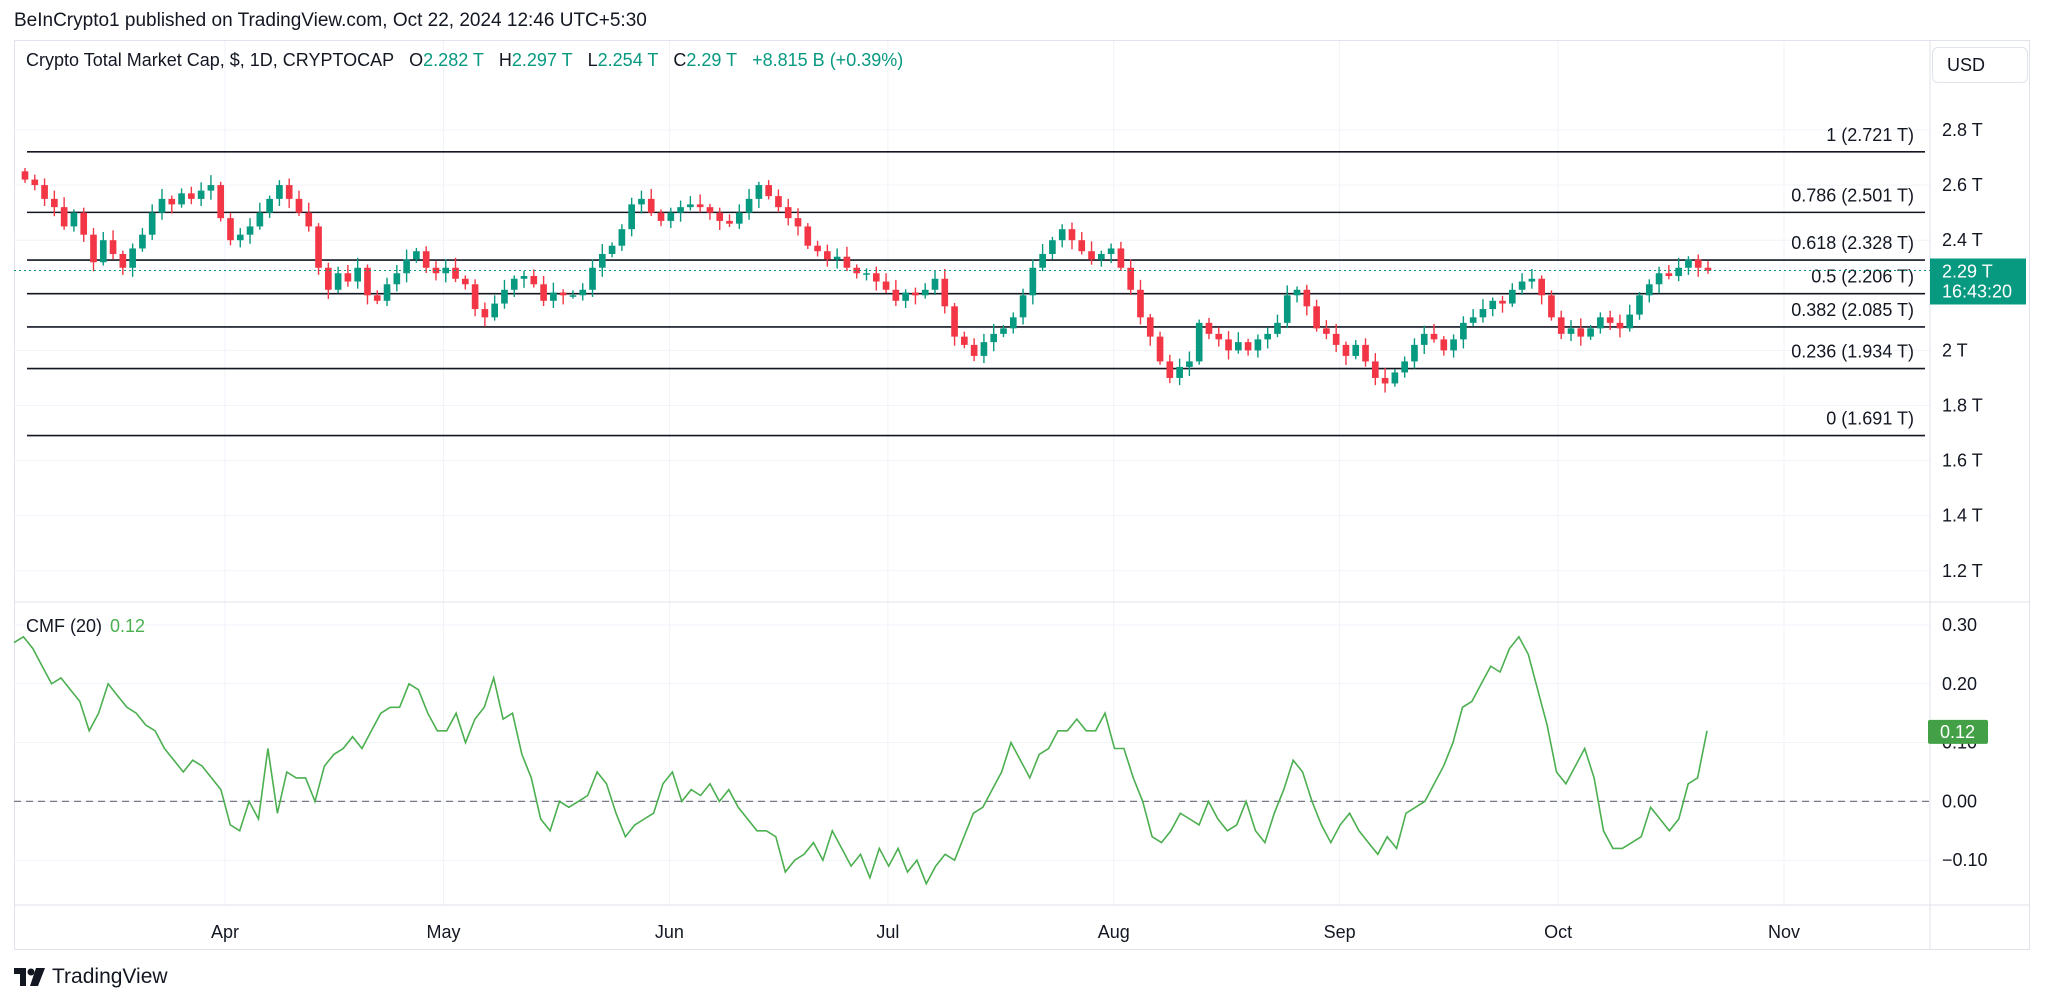 Image resolution: width=2048 pixels, height=1003 pixels. I want to click on fib-level-label: 0.236 (1.934 T), so click(1852, 352).